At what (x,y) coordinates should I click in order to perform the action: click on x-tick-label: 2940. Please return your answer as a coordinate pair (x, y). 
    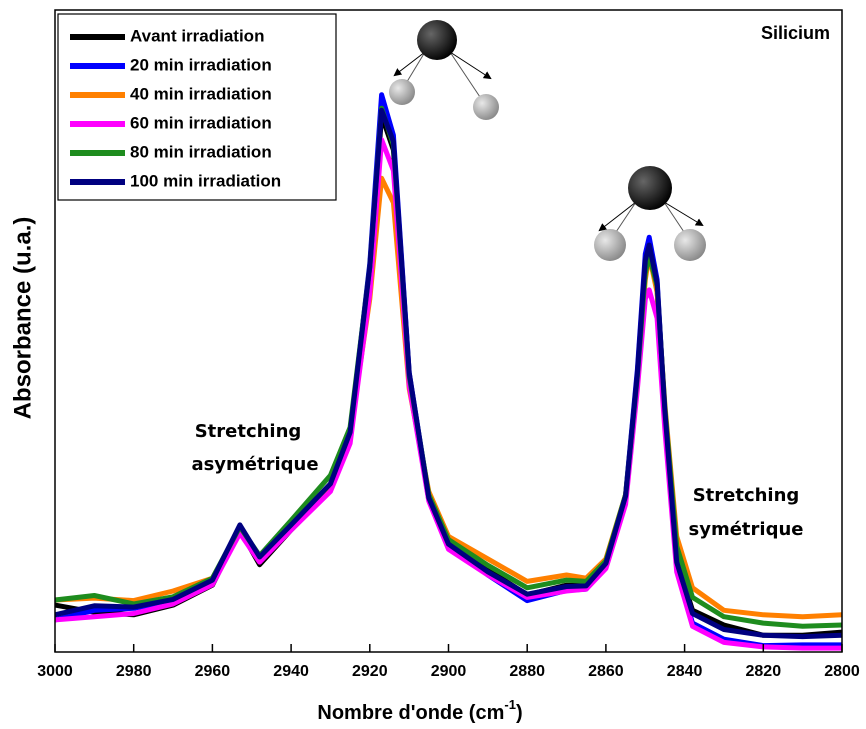
    Looking at the image, I should click on (291, 671).